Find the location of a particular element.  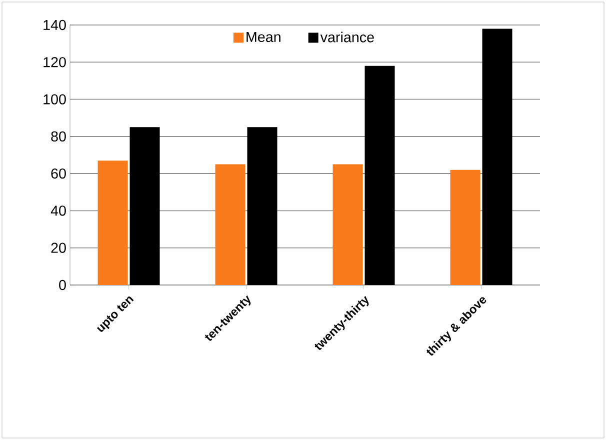

y-tick-label: 100 is located at coordinates (55, 99).